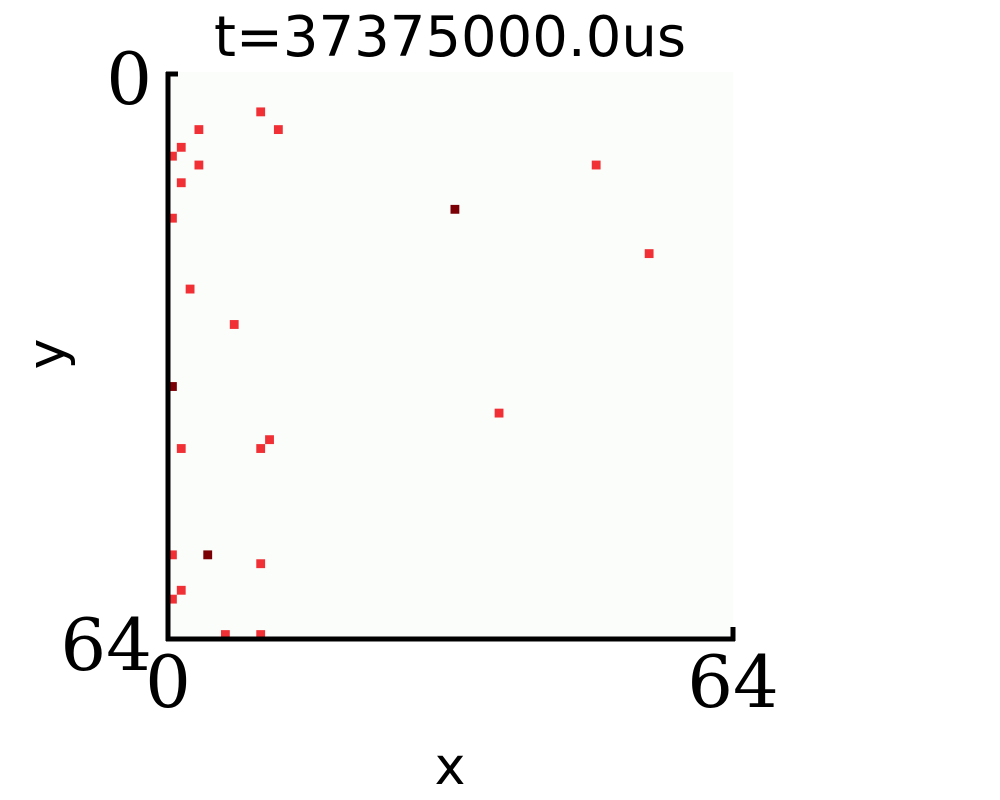 The width and height of the screenshot is (1000, 800). What do you see at coordinates (106, 645) in the screenshot?
I see `y-tick-label-64: 64` at bounding box center [106, 645].